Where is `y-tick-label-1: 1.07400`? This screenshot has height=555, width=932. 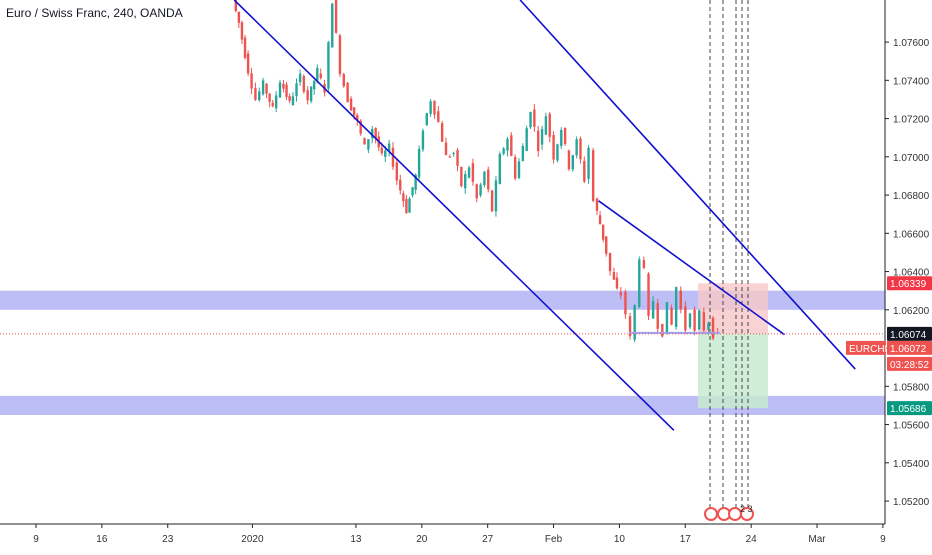 y-tick-label-1: 1.07400 is located at coordinates (911, 81).